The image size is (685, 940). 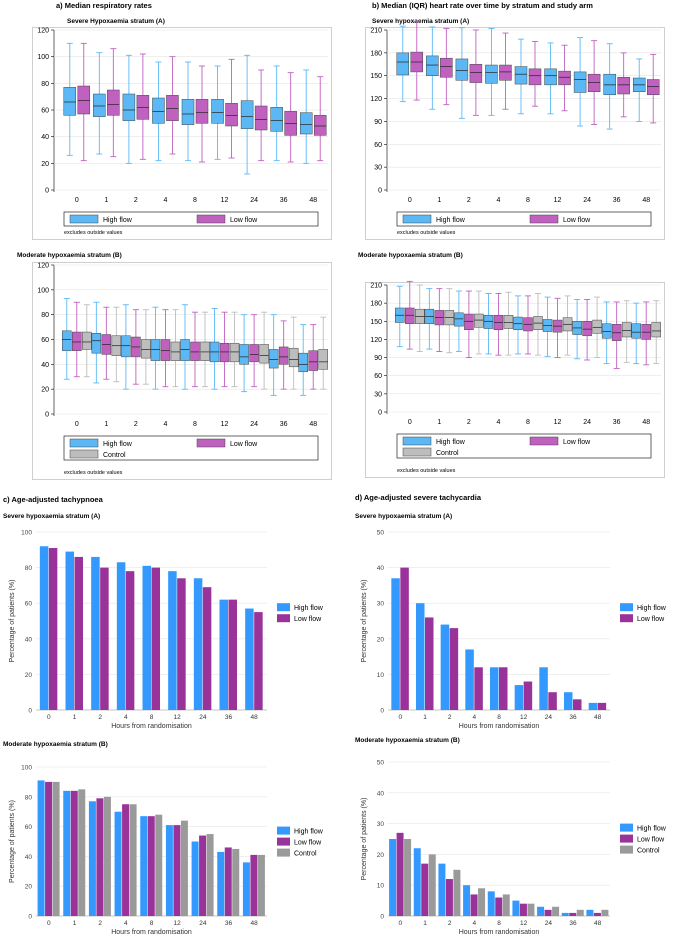 What do you see at coordinates (376, 76) in the screenshot?
I see `y-tick-label: 150` at bounding box center [376, 76].